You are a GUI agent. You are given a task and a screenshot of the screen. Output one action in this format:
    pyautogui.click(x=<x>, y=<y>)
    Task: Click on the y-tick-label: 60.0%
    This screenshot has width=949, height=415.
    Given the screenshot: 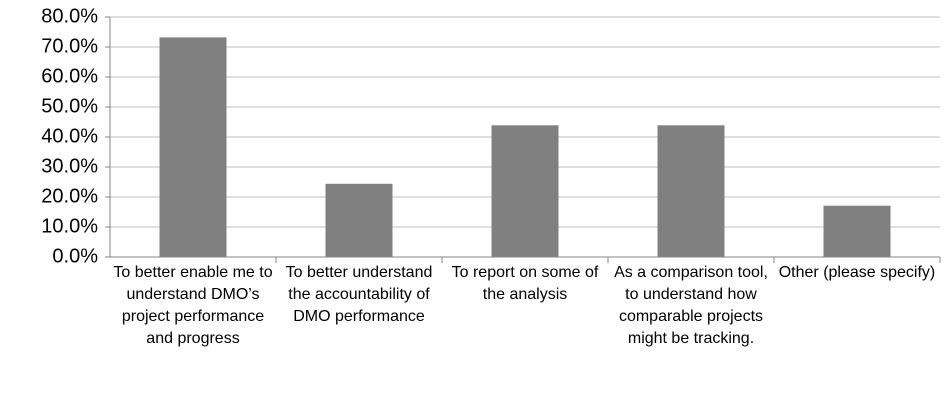 What is the action you would take?
    pyautogui.click(x=69, y=76)
    